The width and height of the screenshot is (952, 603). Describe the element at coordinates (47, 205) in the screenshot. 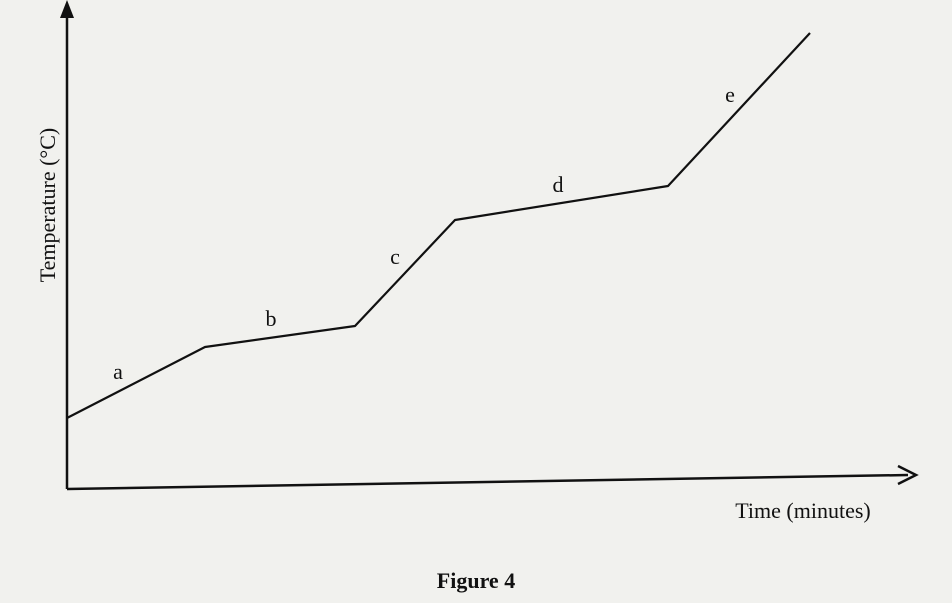

I see `y-axis-label: Temperature (°C)` at that location.